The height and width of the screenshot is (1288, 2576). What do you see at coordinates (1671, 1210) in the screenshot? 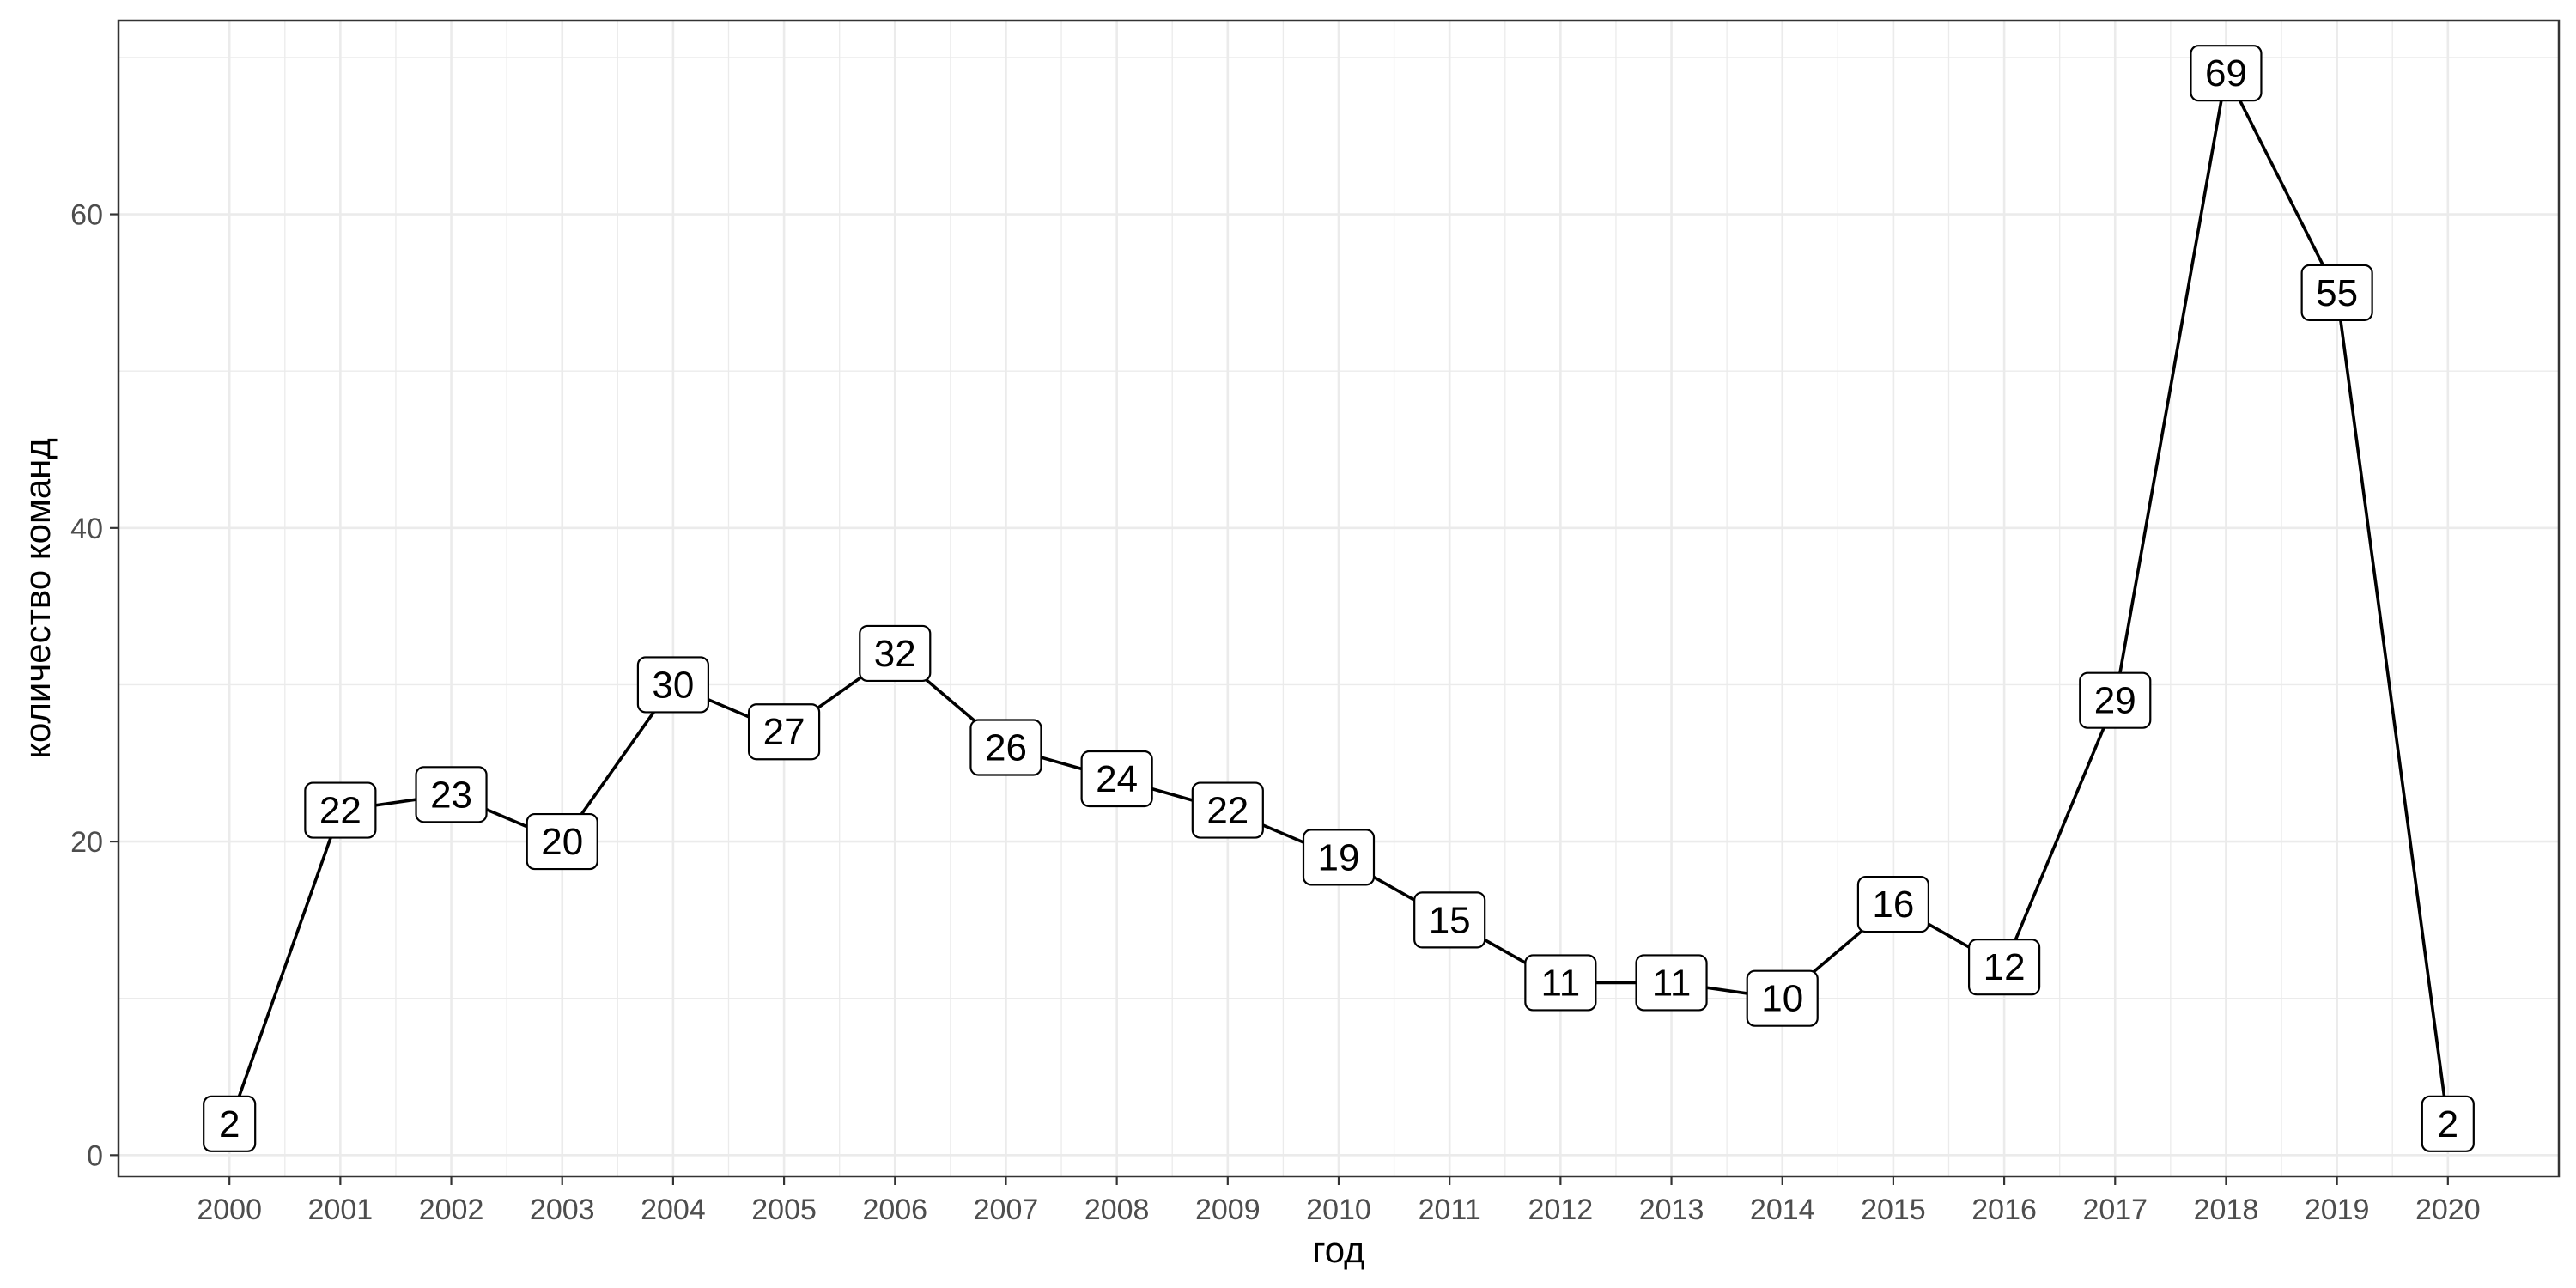
I see `x-tick-label: 2013` at bounding box center [1671, 1210].